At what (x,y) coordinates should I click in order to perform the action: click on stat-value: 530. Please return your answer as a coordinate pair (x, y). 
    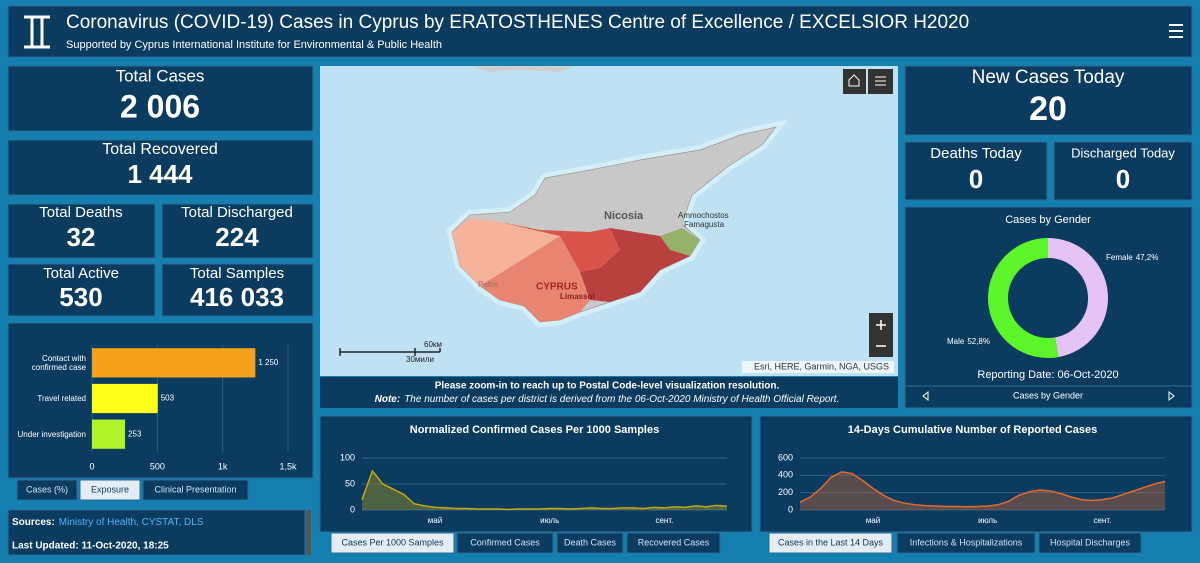
    Looking at the image, I should click on (80, 297).